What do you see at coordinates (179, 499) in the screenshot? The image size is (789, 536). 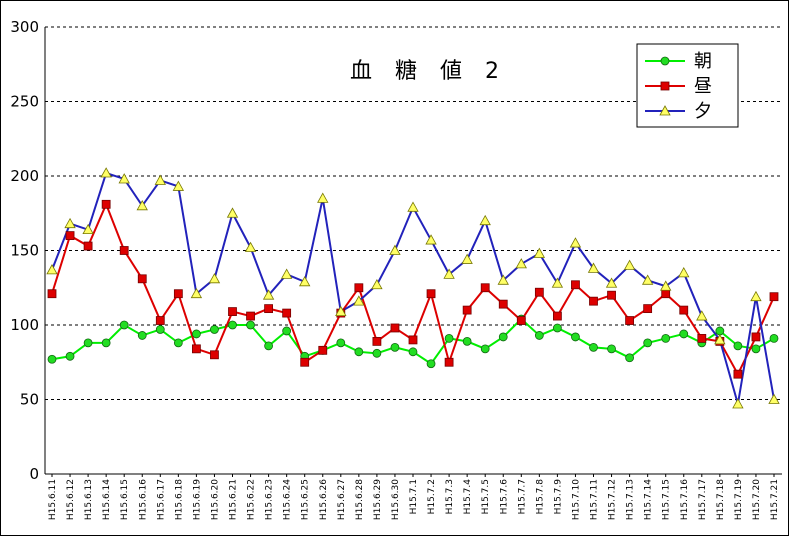 I see `x-tick-label: H15.6.18` at bounding box center [179, 499].